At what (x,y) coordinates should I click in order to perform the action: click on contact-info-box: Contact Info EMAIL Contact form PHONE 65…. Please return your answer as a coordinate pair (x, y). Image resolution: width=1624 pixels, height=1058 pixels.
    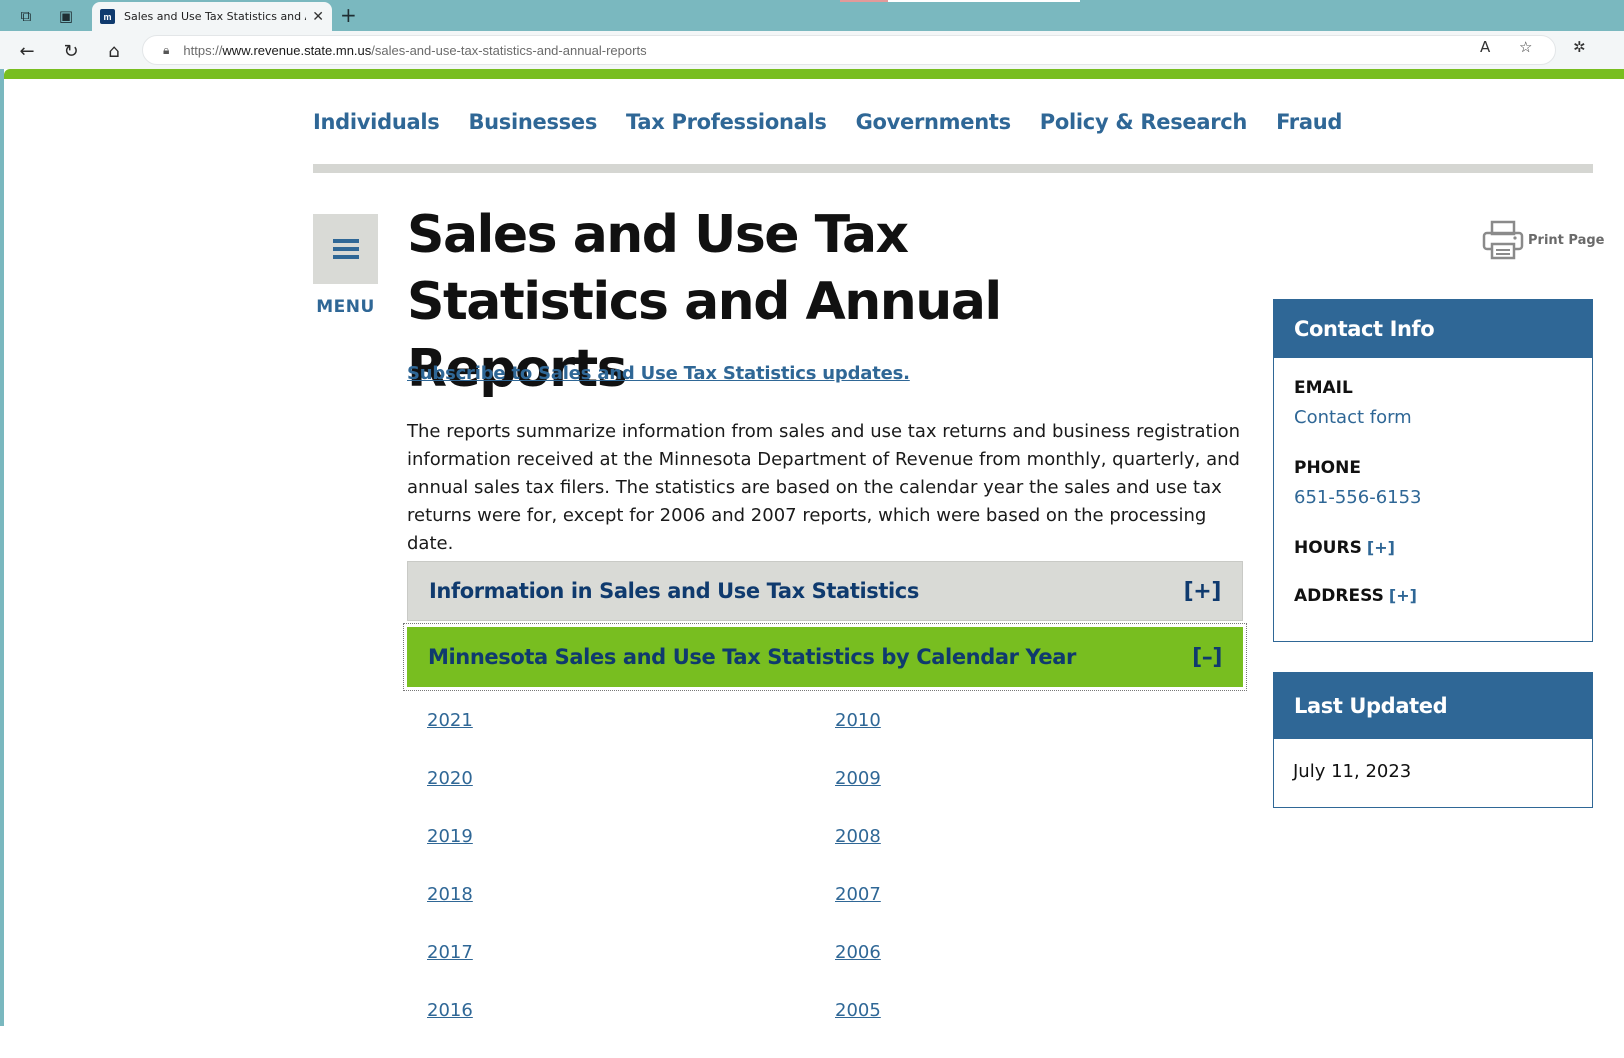
    Looking at the image, I should click on (1433, 470).